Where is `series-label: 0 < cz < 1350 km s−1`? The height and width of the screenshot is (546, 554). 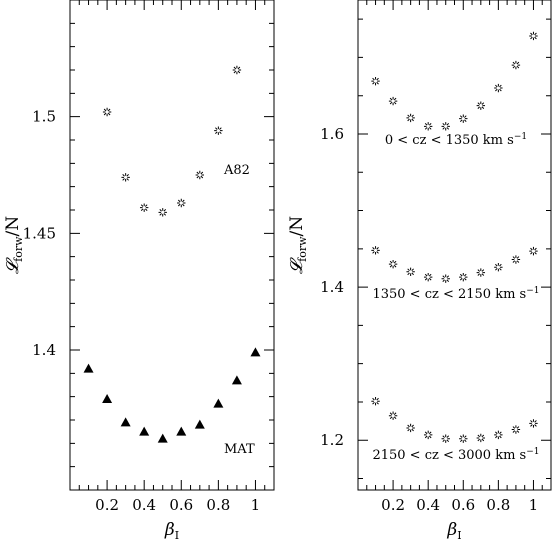
series-label: 0 < cz < 1350 km s−1 is located at coordinates (456, 140).